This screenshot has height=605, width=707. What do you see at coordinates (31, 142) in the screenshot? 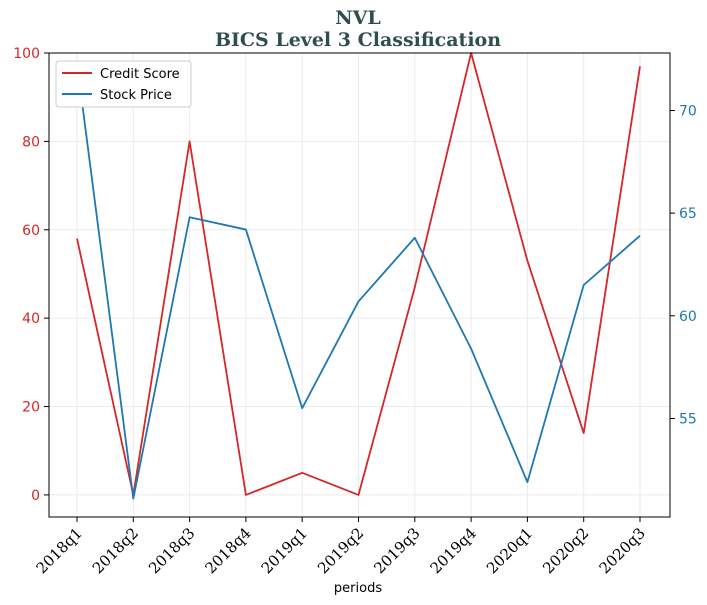
I see `left-tick-label: 80` at bounding box center [31, 142].